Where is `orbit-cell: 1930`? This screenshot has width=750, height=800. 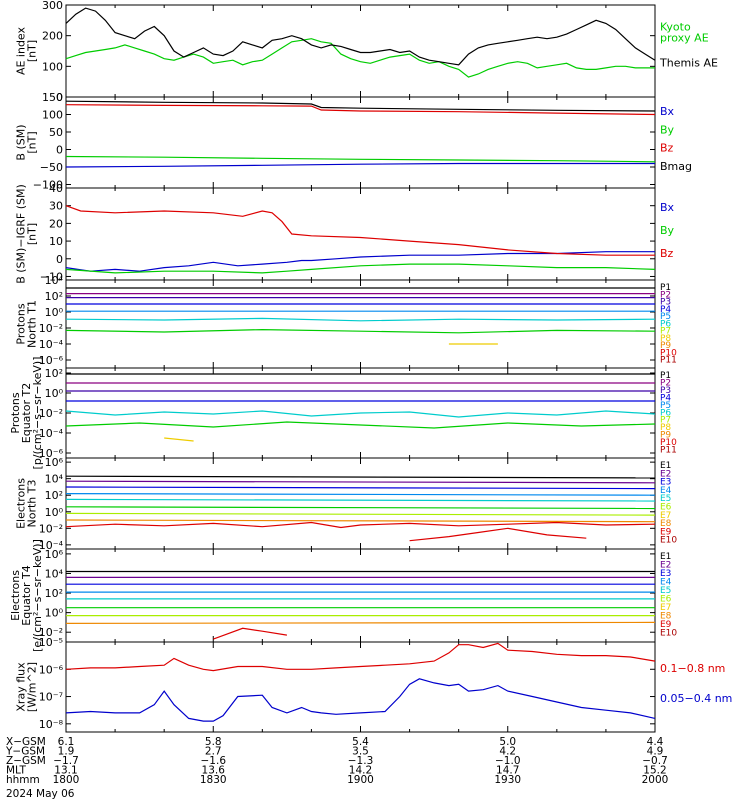
orbit-cell: 1930 is located at coordinates (507, 780).